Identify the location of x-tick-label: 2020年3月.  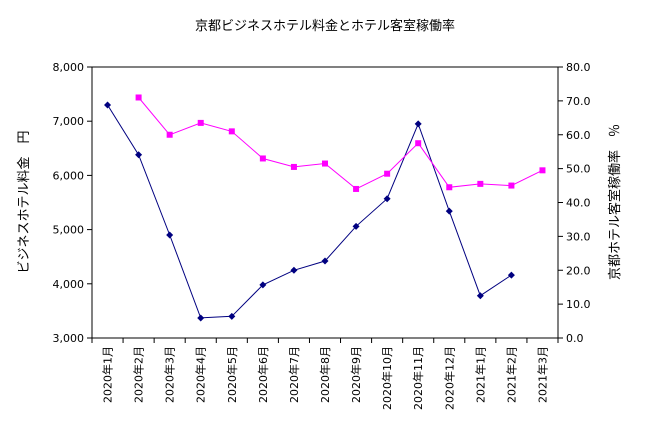
(170, 374).